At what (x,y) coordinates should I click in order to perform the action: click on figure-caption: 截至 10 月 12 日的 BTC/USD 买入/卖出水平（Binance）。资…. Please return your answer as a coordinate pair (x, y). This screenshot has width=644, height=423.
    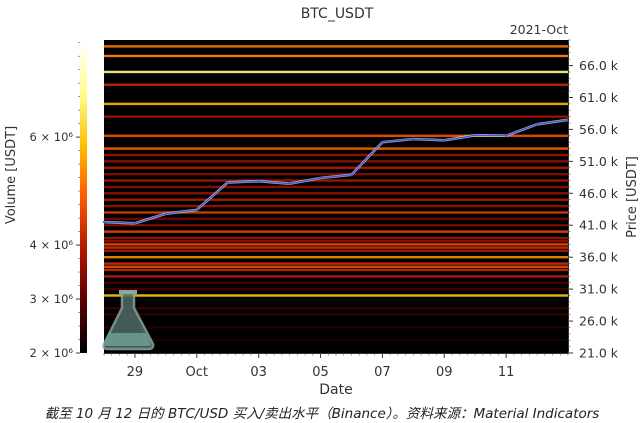
    Looking at the image, I should click on (322, 414).